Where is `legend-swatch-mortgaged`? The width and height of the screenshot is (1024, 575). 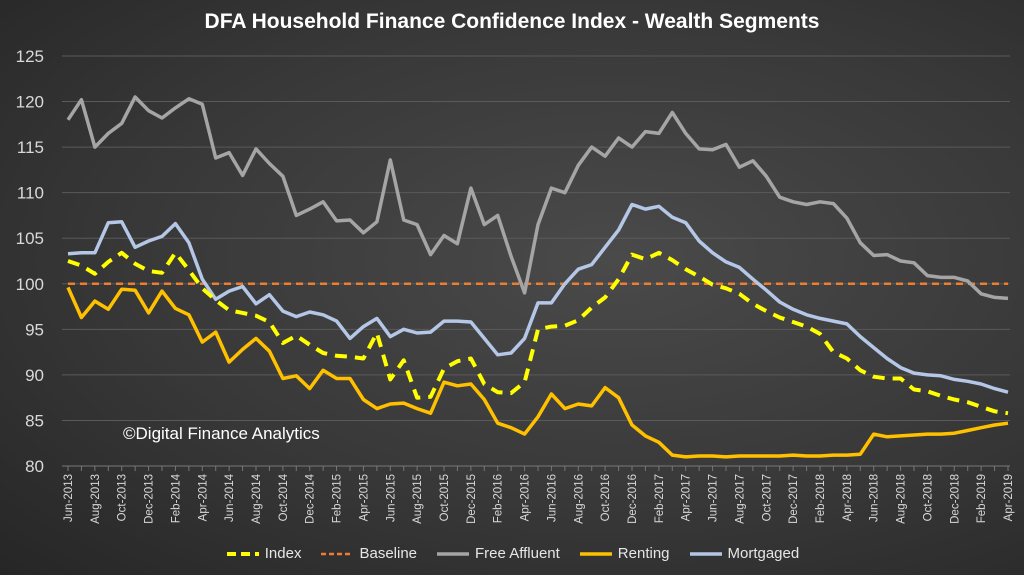
legend-swatch-mortgaged is located at coordinates (705, 553).